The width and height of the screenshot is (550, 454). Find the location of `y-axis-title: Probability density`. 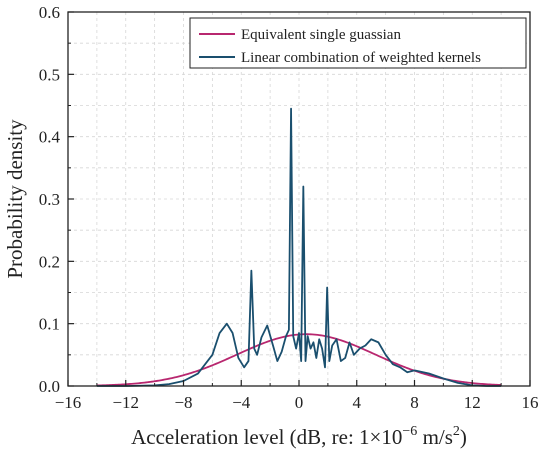

y-axis-title: Probability density is located at coordinates (15, 199).